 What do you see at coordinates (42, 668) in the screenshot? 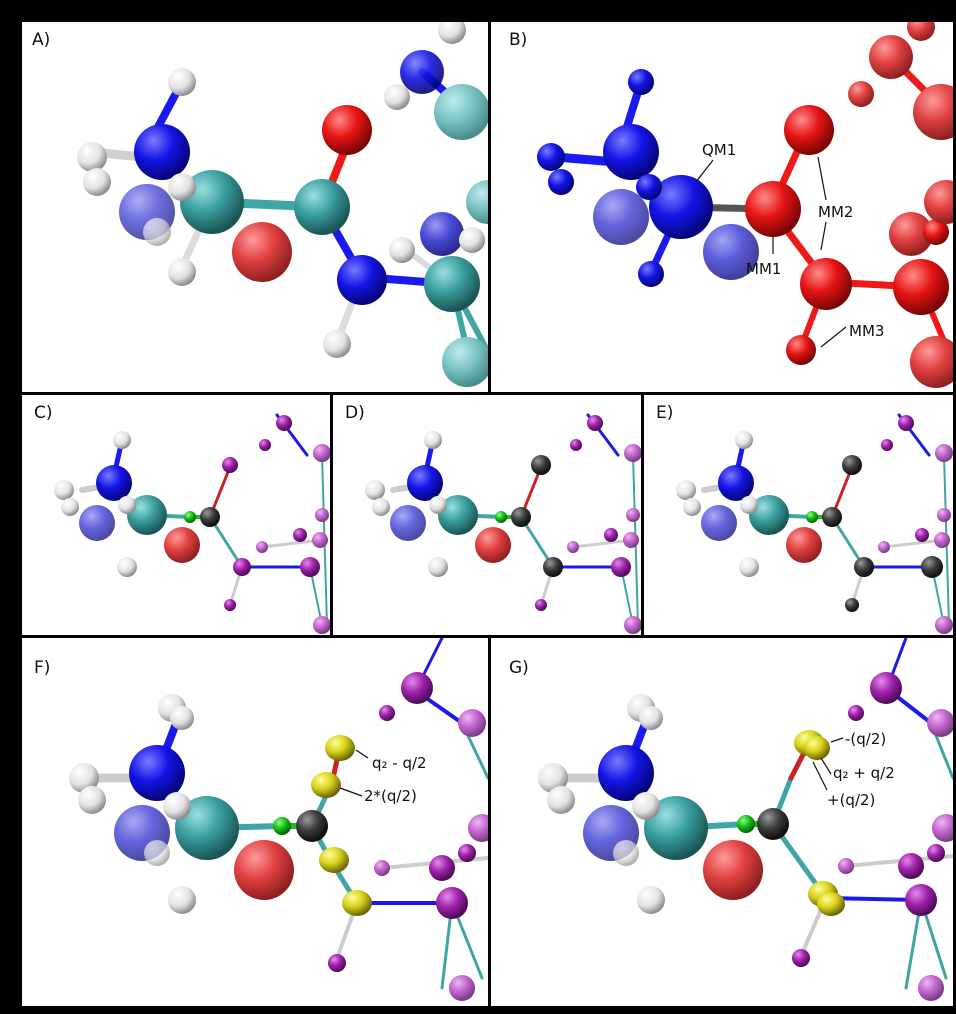
I see `panel-f-label: F)` at bounding box center [42, 668].